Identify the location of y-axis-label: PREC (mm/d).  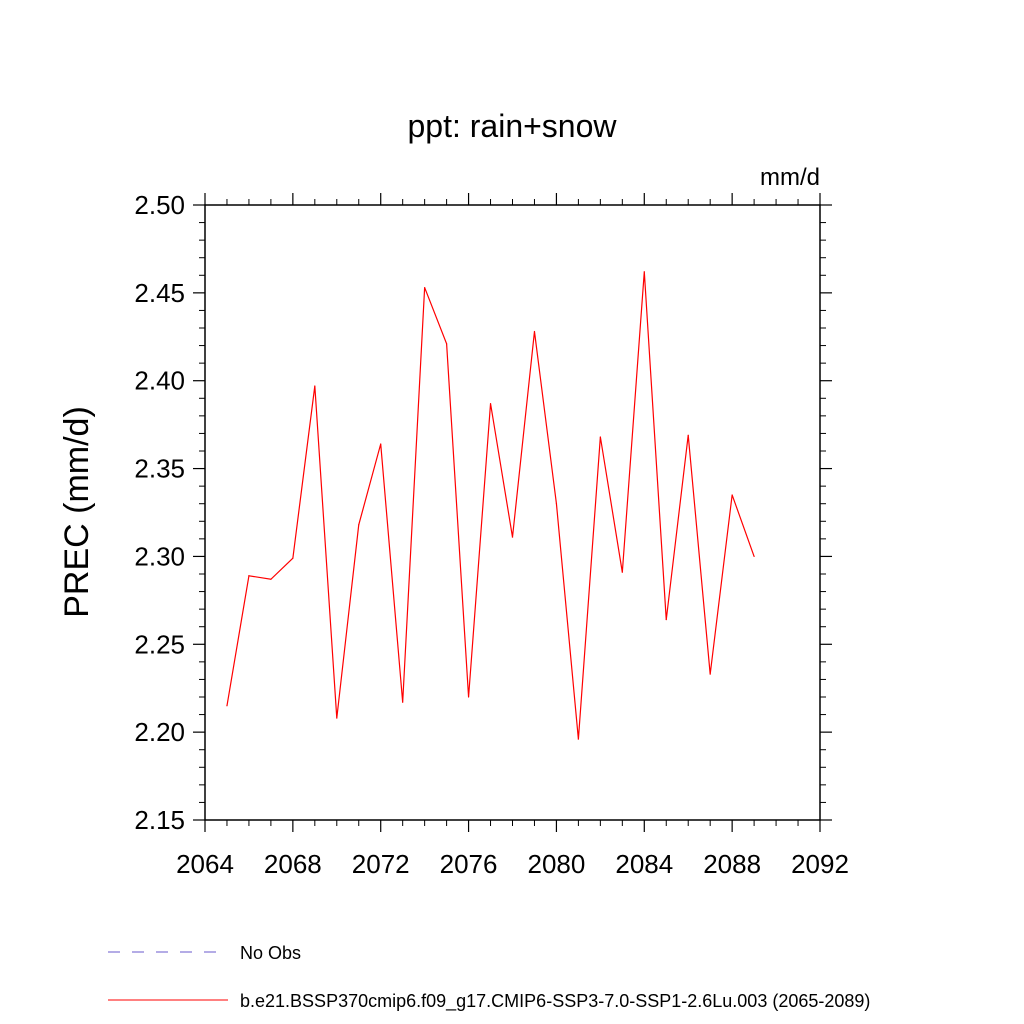
(77, 512).